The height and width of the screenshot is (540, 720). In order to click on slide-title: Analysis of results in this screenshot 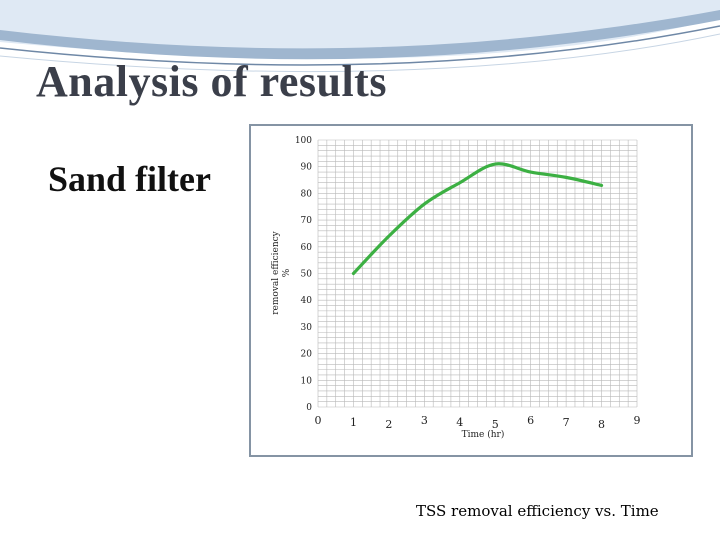, I will do `click(211, 81)`.